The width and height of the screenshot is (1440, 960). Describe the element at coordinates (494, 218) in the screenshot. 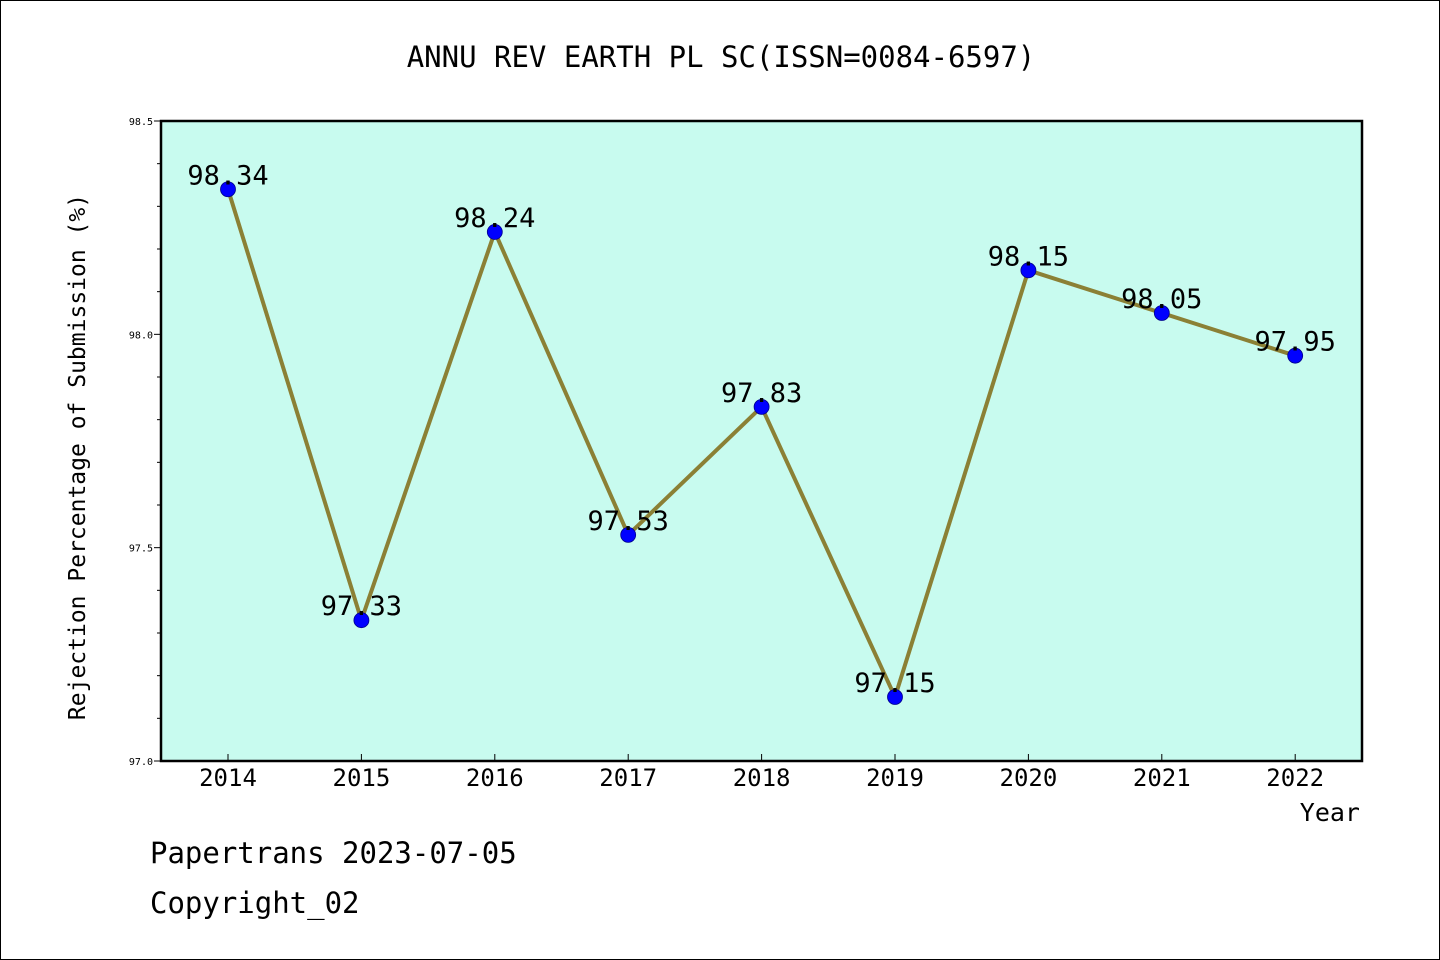

I see `data-label: 98.24` at that location.